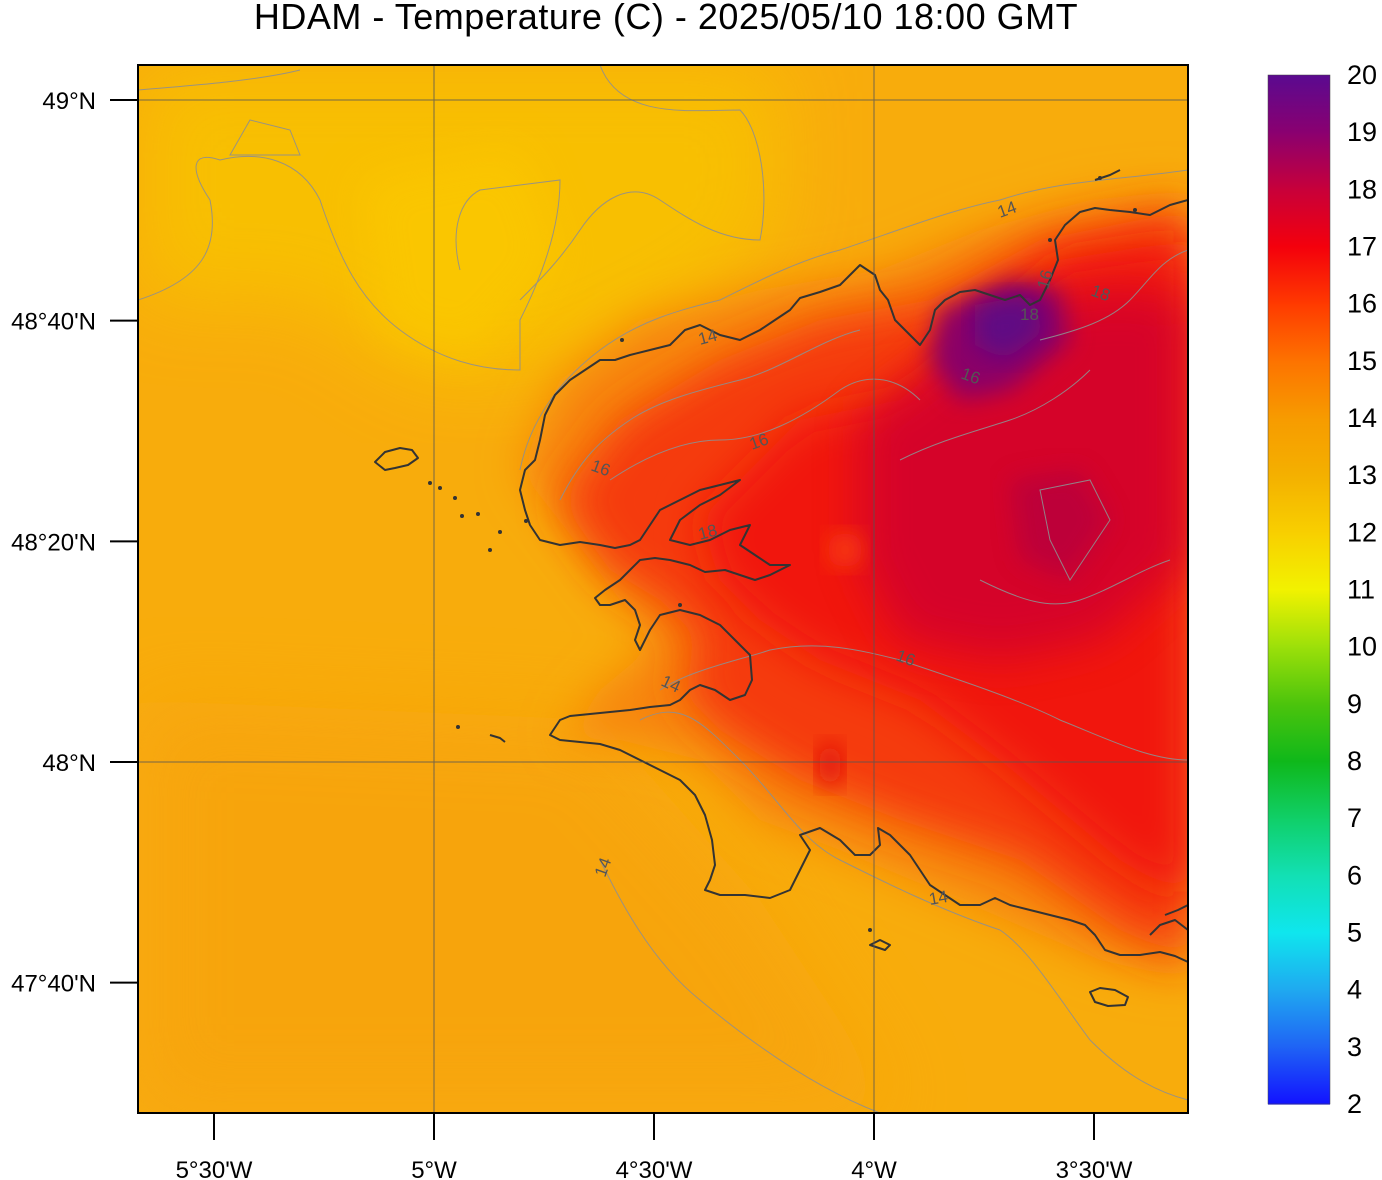  What do you see at coordinates (1354, 761) in the screenshot?
I see `colorbar-label: 8` at bounding box center [1354, 761].